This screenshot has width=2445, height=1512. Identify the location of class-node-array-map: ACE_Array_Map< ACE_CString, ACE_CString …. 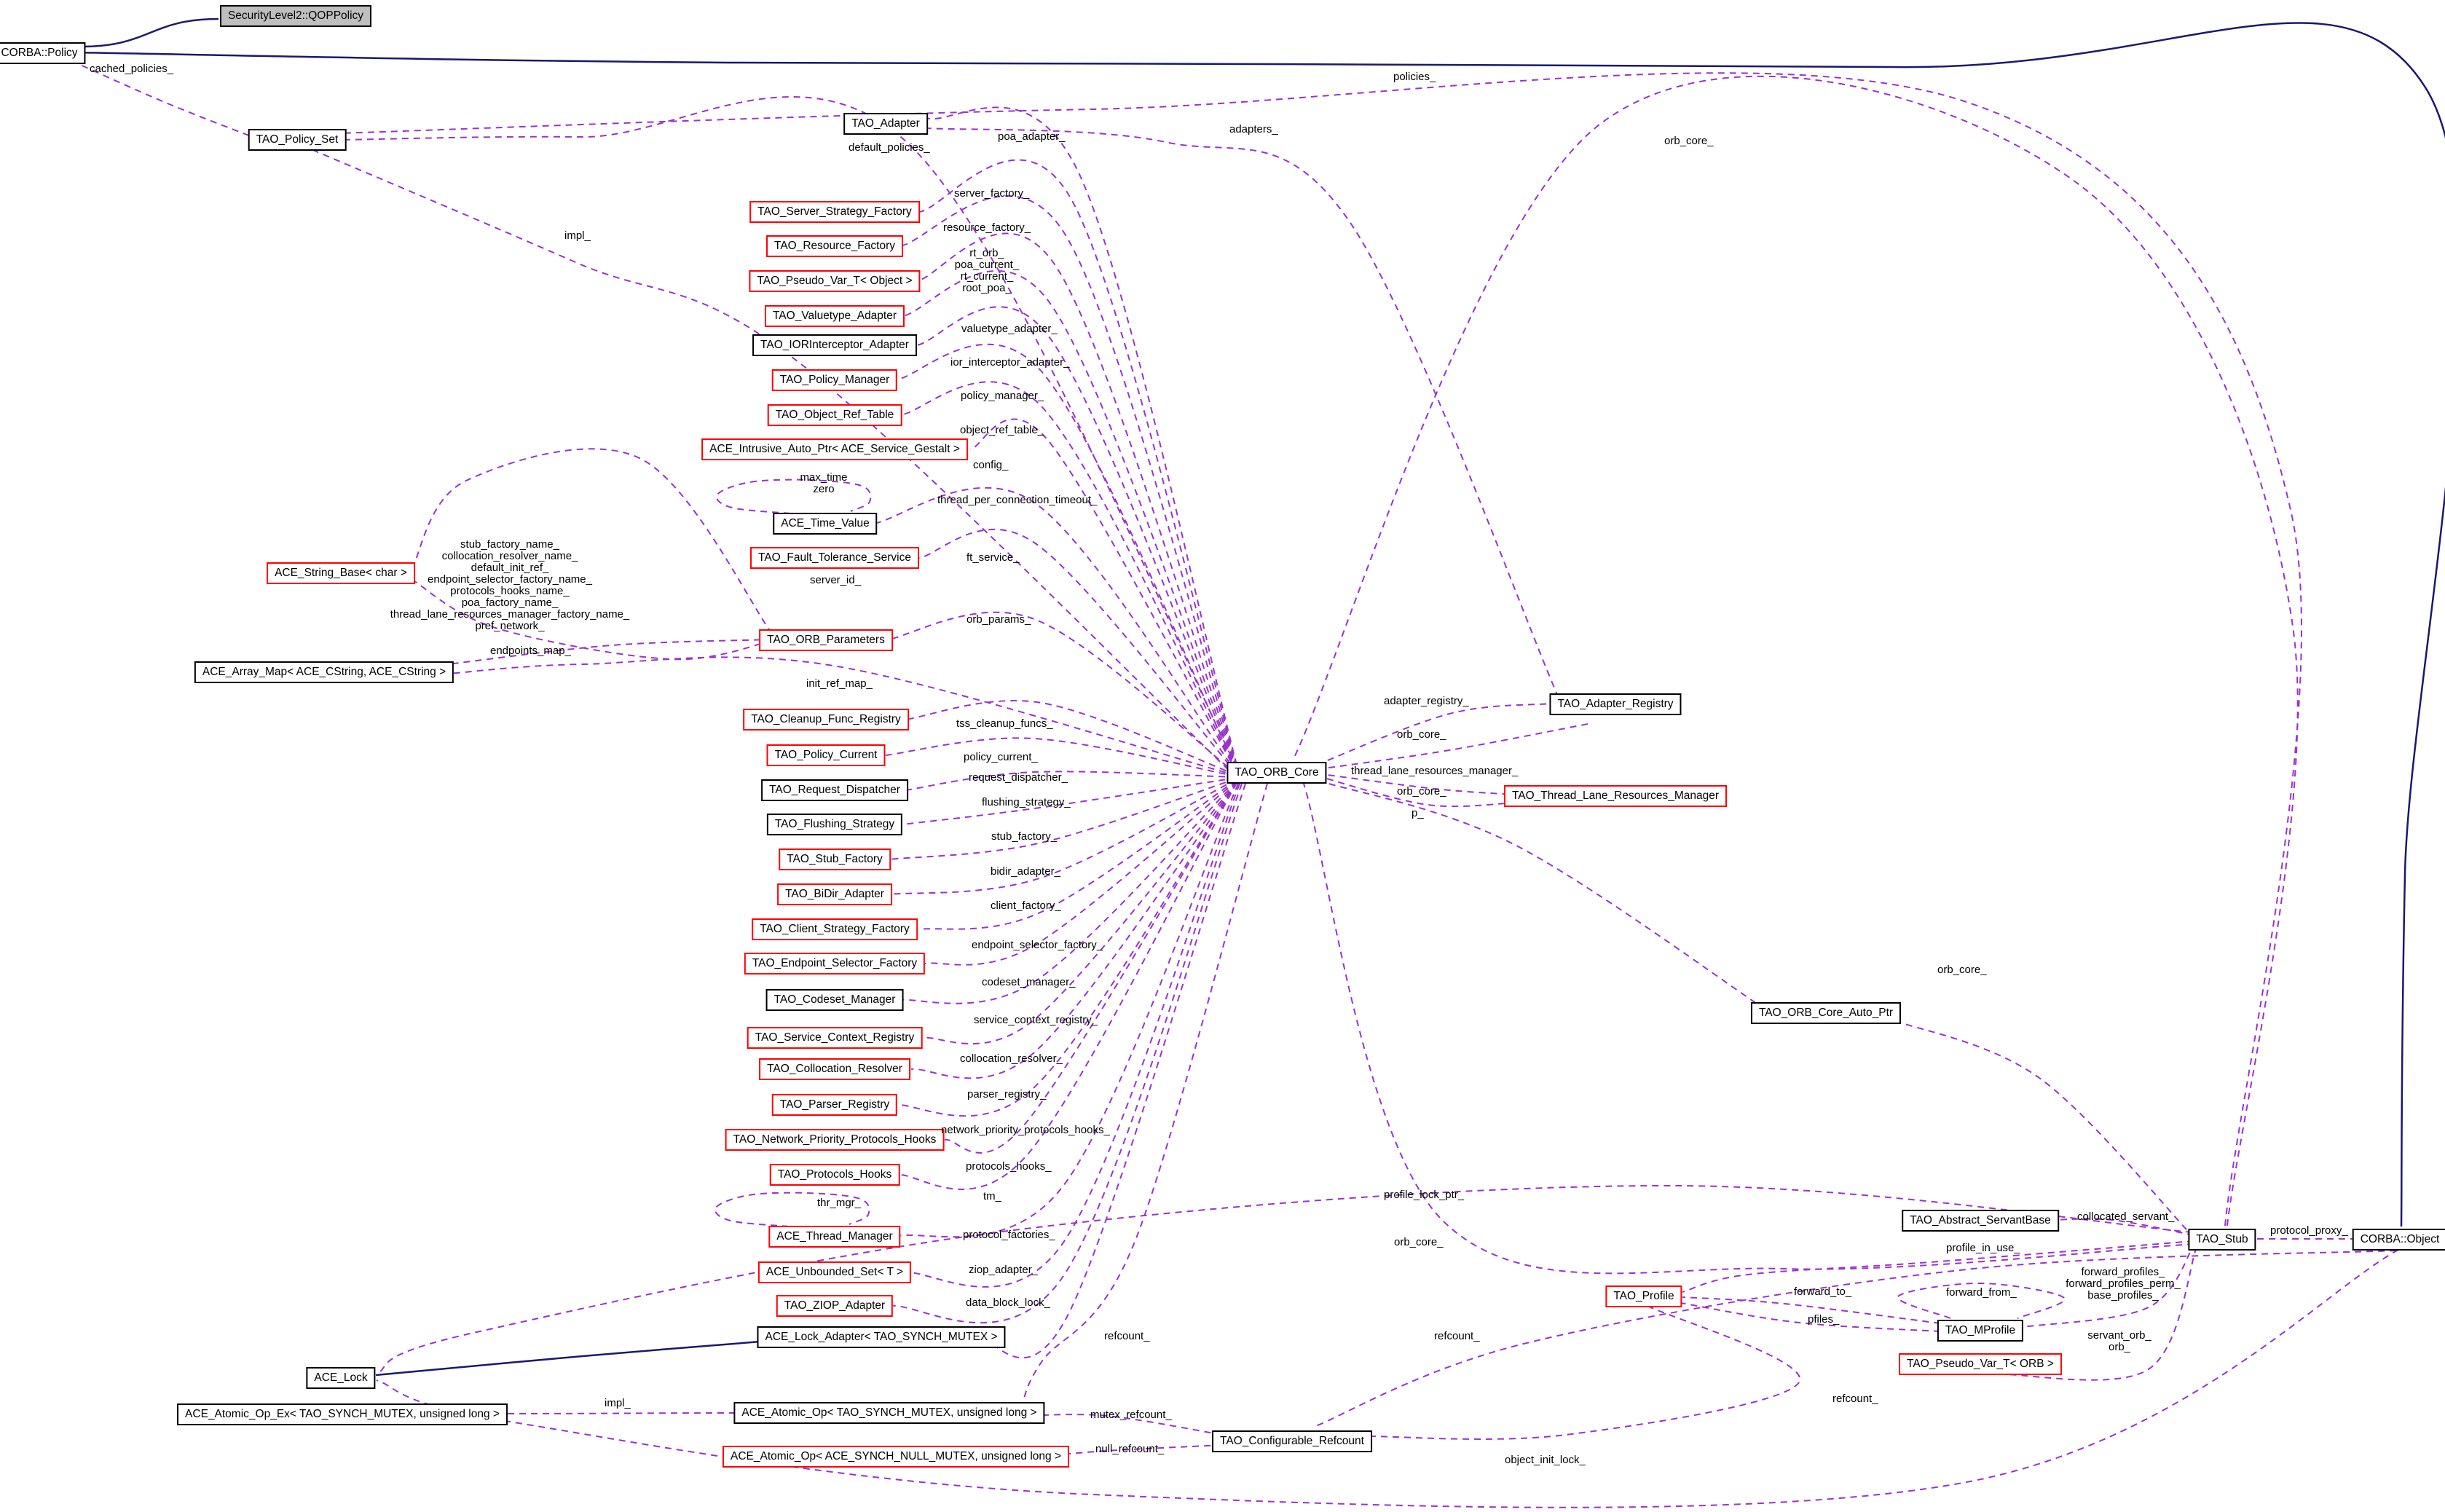
(324, 672).